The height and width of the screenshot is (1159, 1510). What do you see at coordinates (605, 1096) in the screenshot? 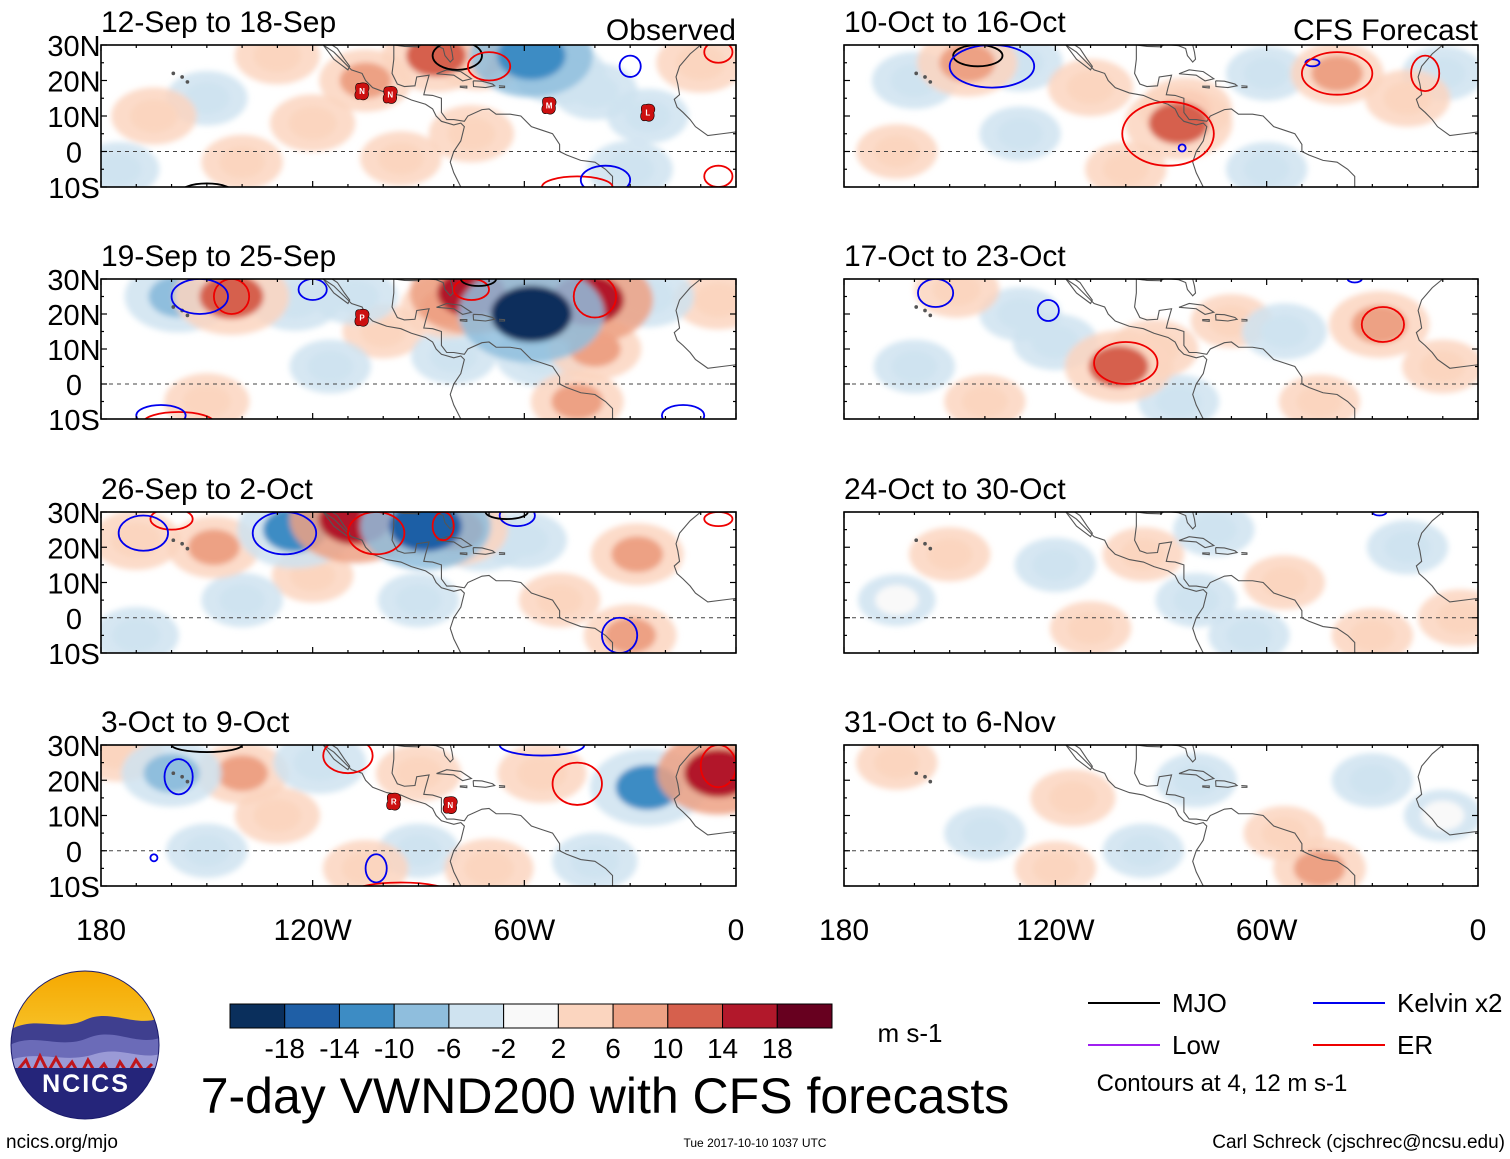
I see `figure-title: 7-day VWND200 with CFS forecasts` at bounding box center [605, 1096].